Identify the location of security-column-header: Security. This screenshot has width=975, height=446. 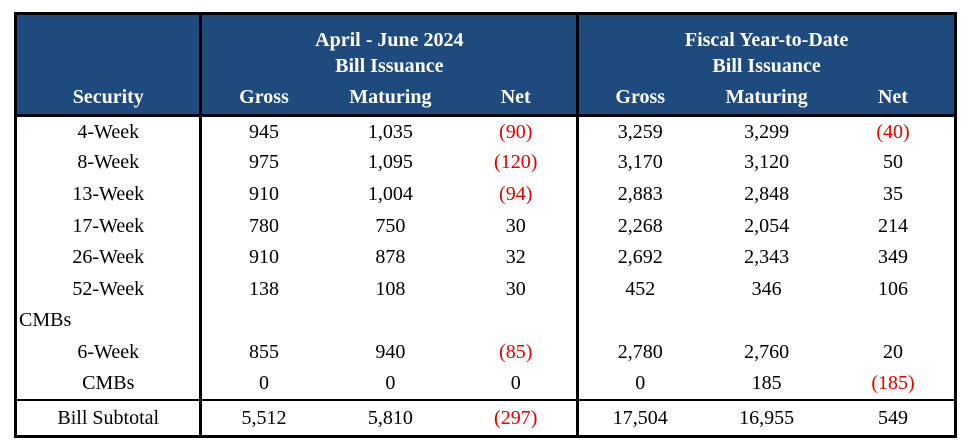
(109, 65).